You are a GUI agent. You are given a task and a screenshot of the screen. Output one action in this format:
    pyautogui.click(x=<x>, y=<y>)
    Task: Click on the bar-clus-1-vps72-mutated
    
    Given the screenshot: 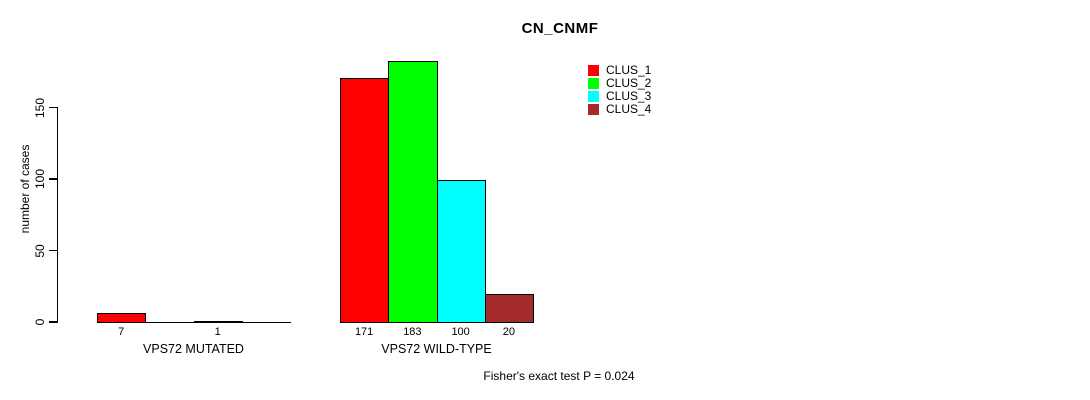 What is the action you would take?
    pyautogui.click(x=122, y=317)
    